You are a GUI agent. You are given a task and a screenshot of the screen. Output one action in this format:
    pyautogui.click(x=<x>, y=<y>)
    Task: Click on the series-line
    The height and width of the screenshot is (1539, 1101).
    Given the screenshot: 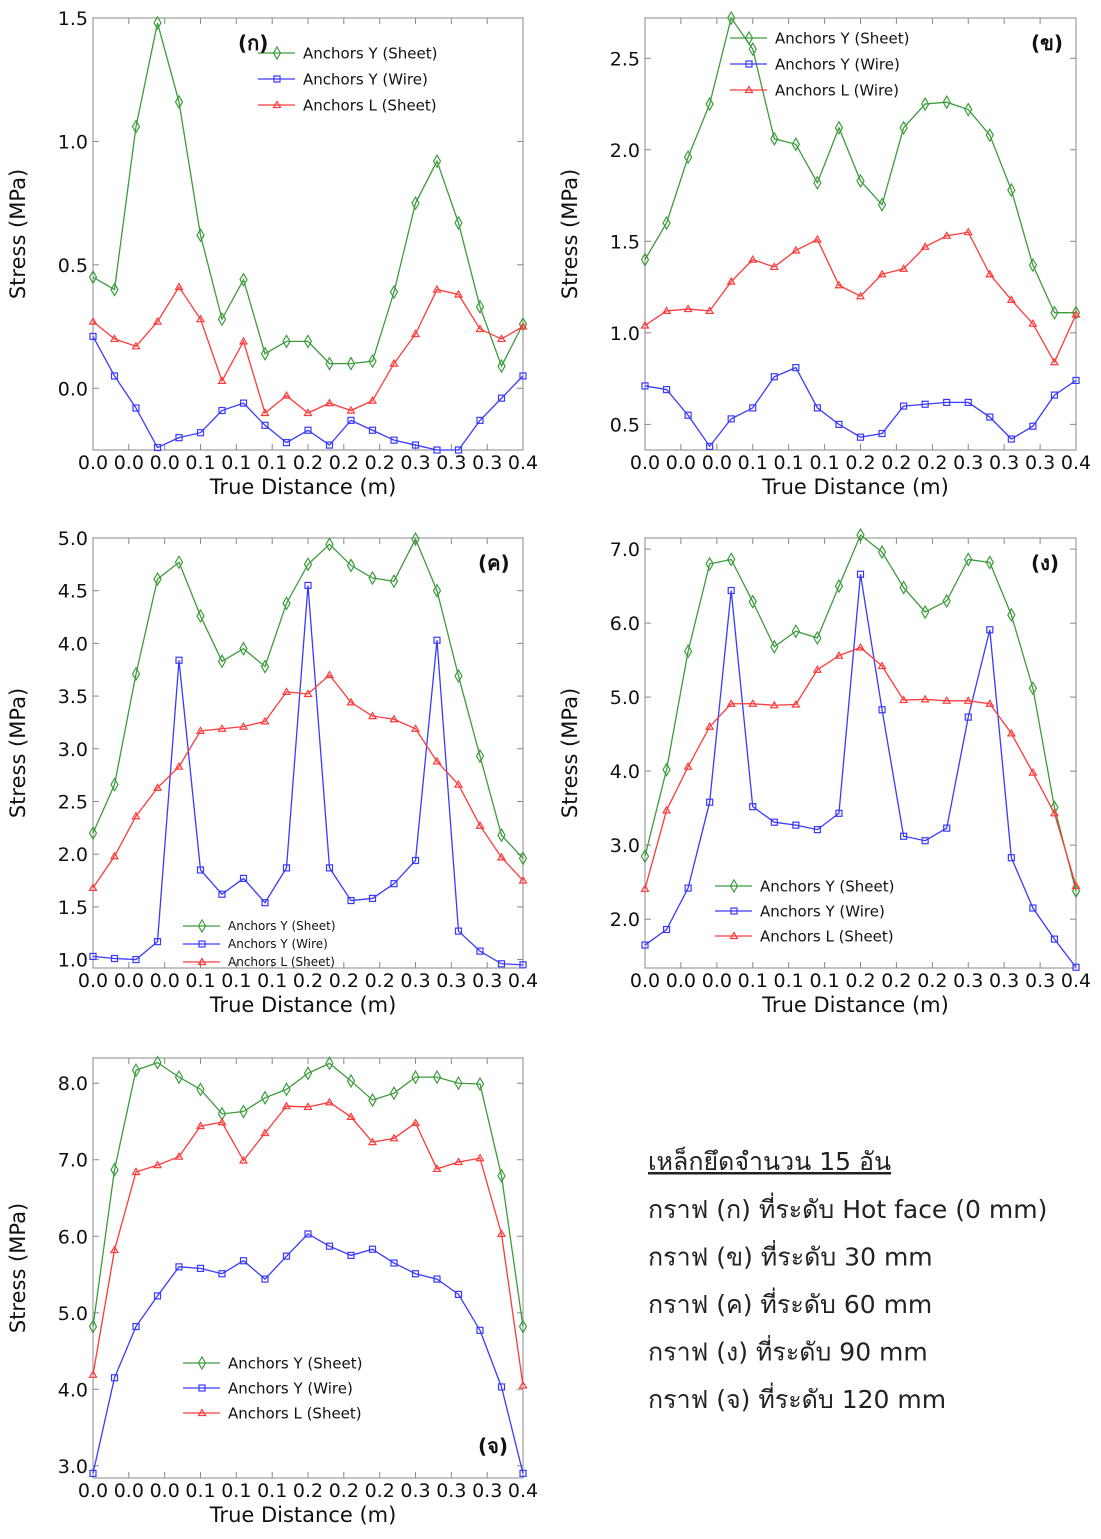 What is the action you would take?
    pyautogui.click(x=308, y=393)
    